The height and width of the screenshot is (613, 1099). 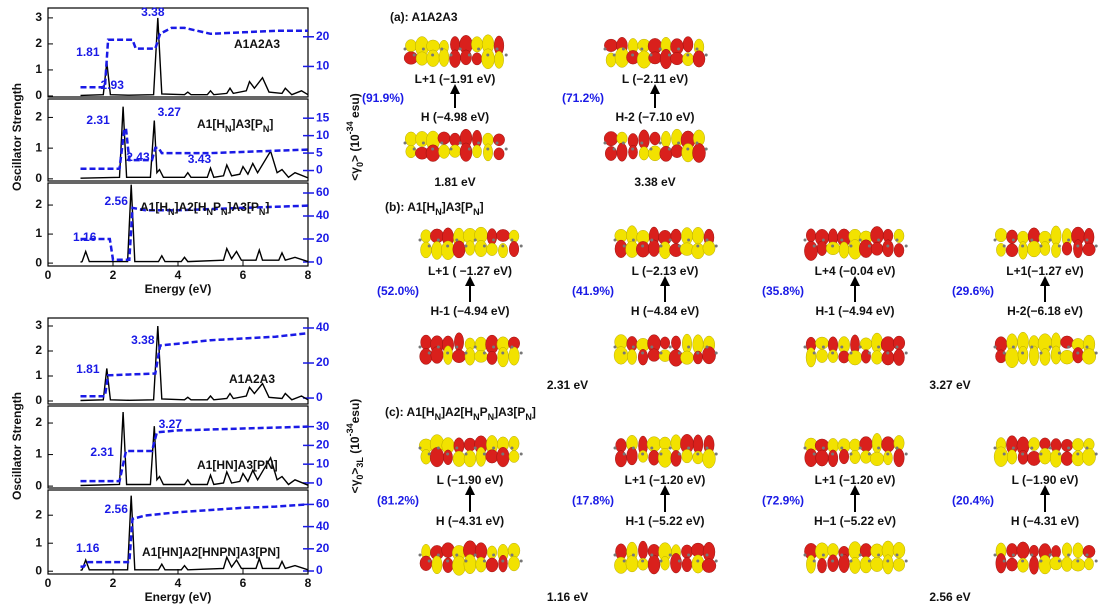 What do you see at coordinates (178, 583) in the screenshot?
I see `x-tick-label: 4` at bounding box center [178, 583].